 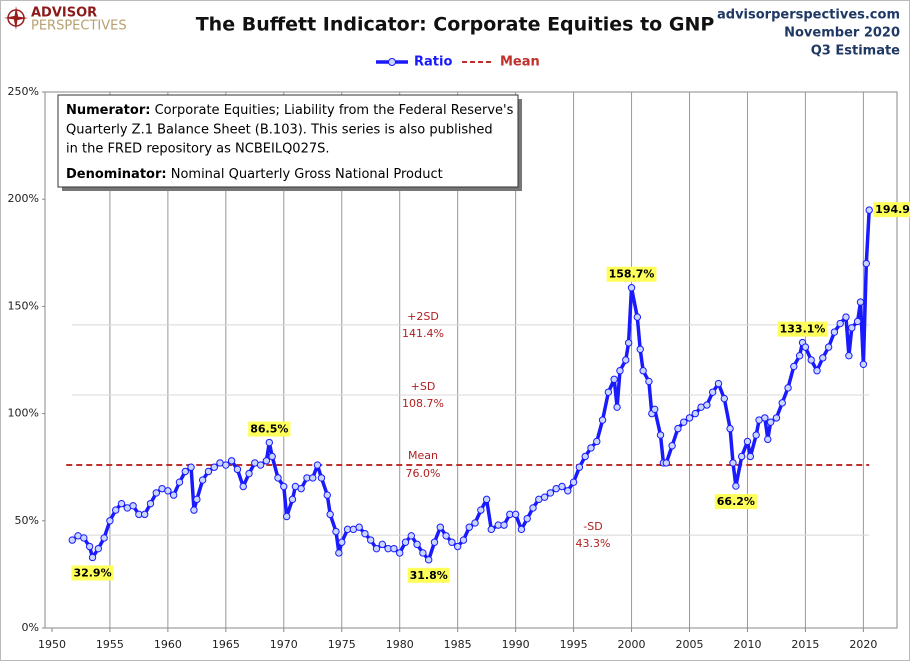 What do you see at coordinates (342, 644) in the screenshot?
I see `x-tick-label: 1975` at bounding box center [342, 644].